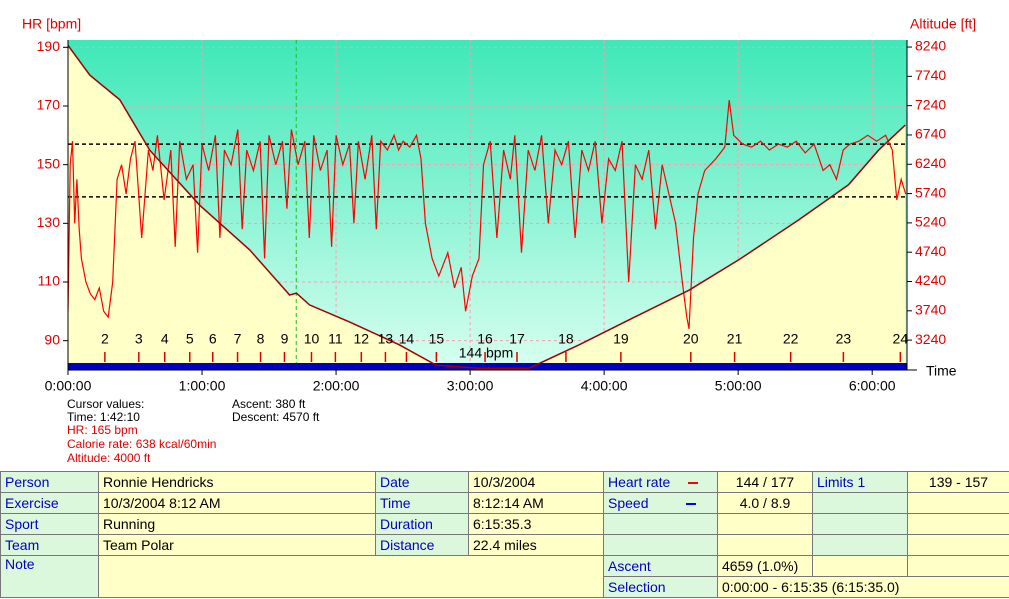 This screenshot has height=599, width=1009. I want to click on cursor-calorie: Calorie rate: 638 kcal/60min, so click(141, 444).